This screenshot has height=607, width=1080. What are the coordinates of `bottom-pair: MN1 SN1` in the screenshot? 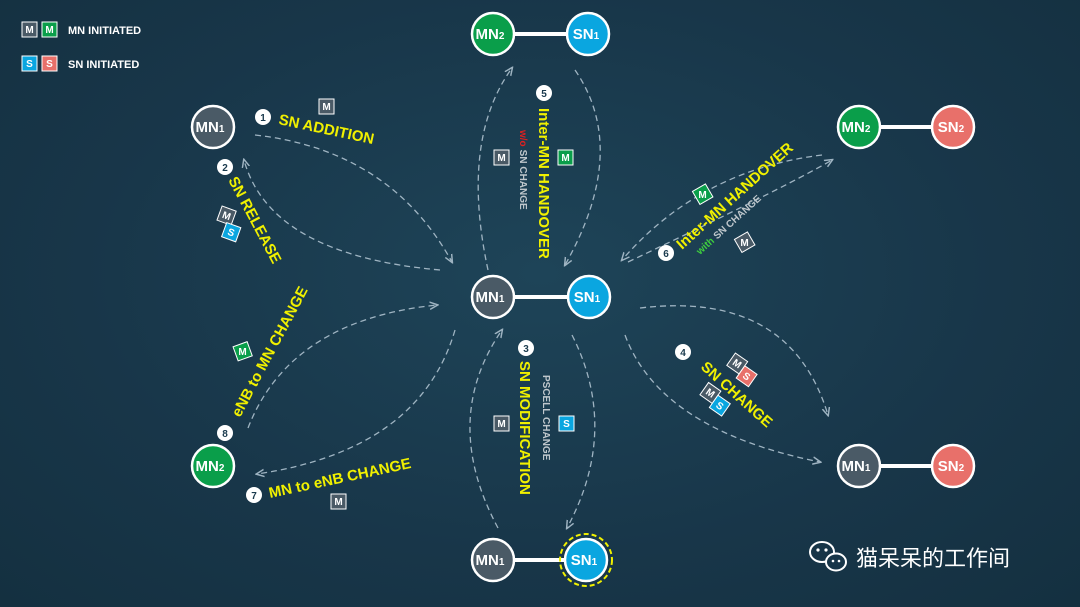 It's located at (541, 560).